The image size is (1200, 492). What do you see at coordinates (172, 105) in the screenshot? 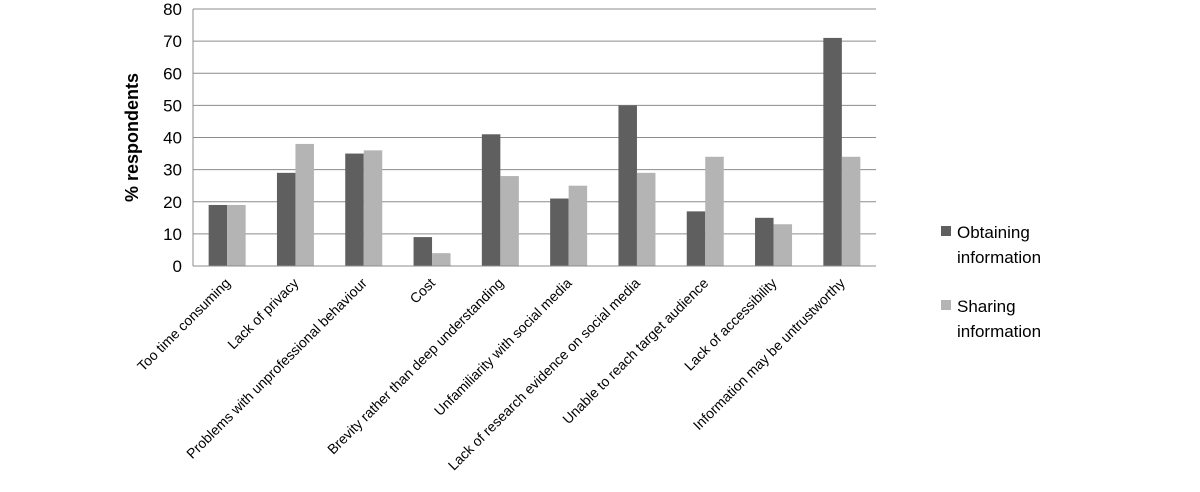
I see `y-tick-label: 50` at bounding box center [172, 105].